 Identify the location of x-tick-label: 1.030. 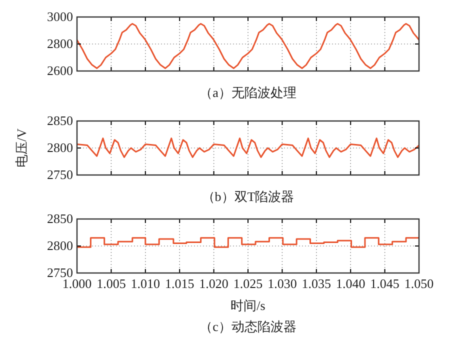
(282, 284).